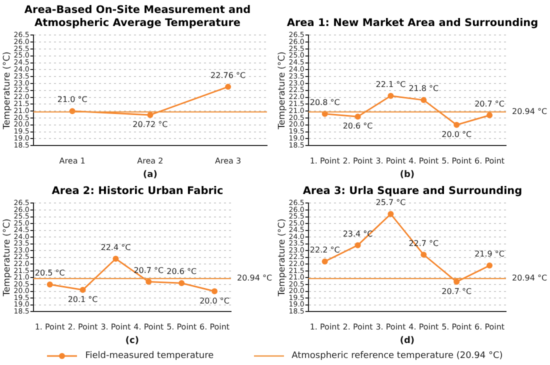 The width and height of the screenshot is (550, 365). Describe the element at coordinates (489, 254) in the screenshot. I see `data-label: 21.9 °C` at that location.